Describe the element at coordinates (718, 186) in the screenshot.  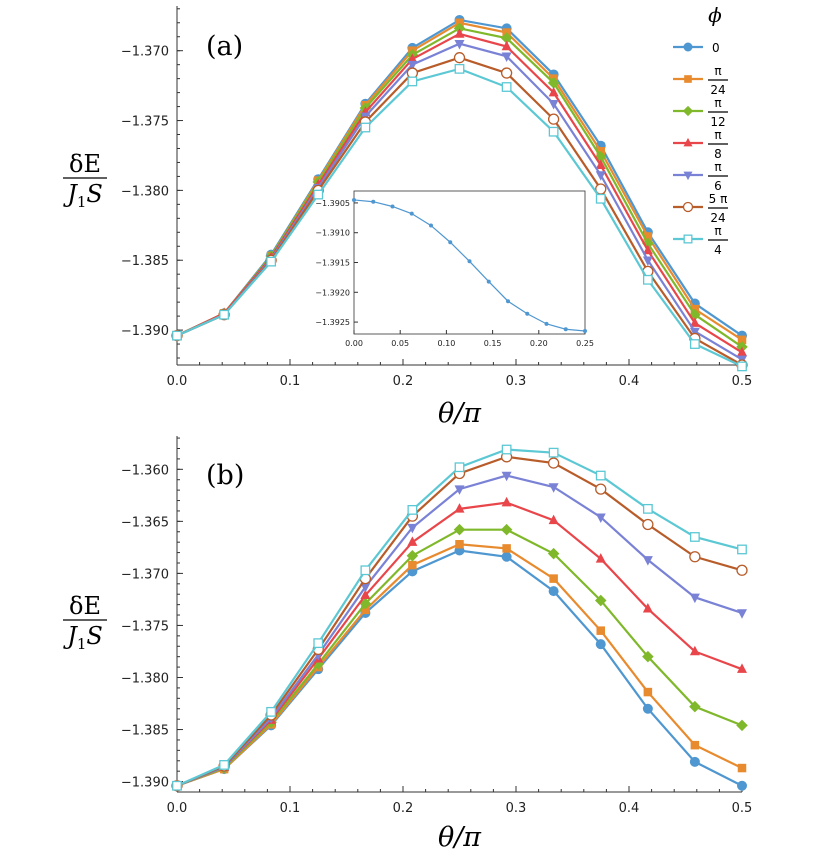
I see `legend-label-denominator: 6` at that location.